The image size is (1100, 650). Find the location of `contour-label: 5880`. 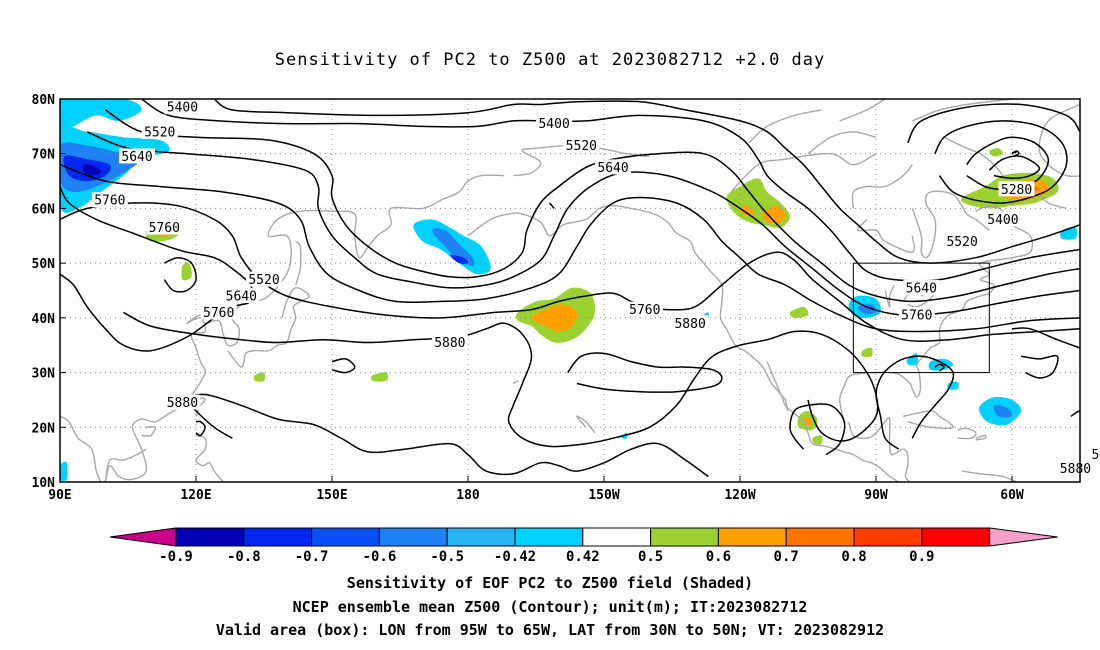

contour-label: 5880 is located at coordinates (449, 342).